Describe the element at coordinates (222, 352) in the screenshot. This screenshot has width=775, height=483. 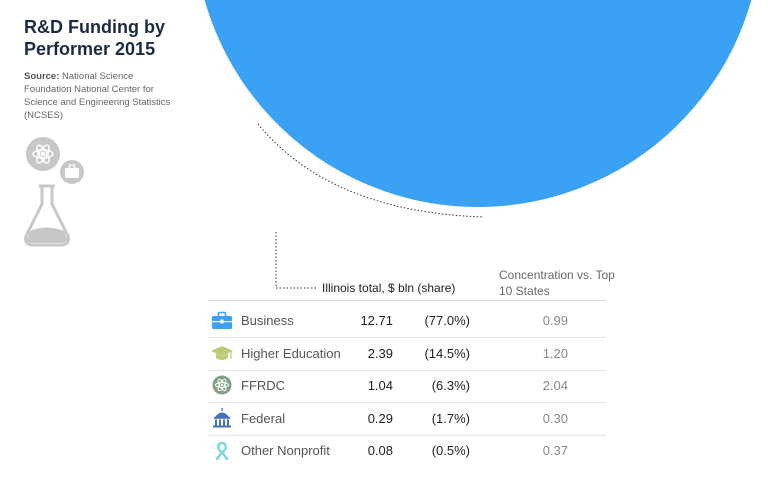
I see `graduation-cap-icon` at that location.